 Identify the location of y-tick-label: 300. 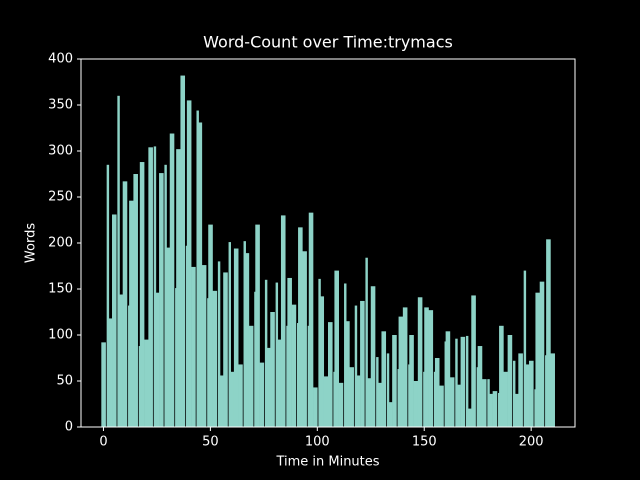
(60, 151).